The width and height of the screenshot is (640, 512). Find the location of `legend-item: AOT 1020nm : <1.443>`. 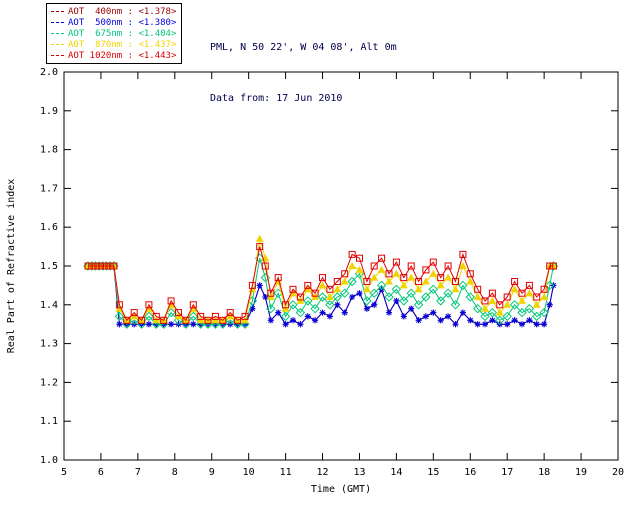

legend-item: AOT 1020nm : <1.443> is located at coordinates (113, 55).